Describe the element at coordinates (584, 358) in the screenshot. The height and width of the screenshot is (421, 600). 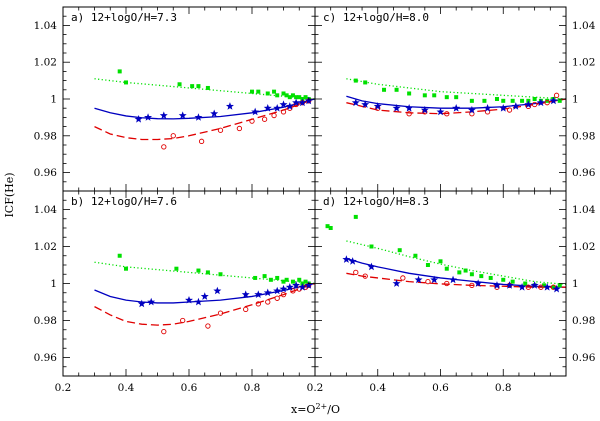
I see `y-tick-label: 0.96` at that location.